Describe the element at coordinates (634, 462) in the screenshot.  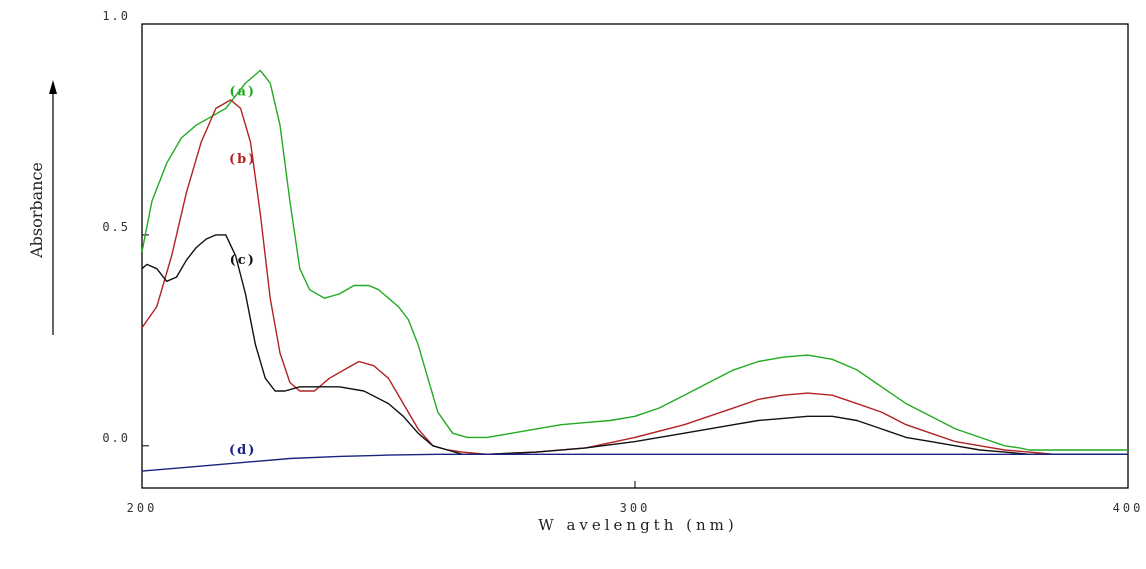
I see `series-line-d` at that location.